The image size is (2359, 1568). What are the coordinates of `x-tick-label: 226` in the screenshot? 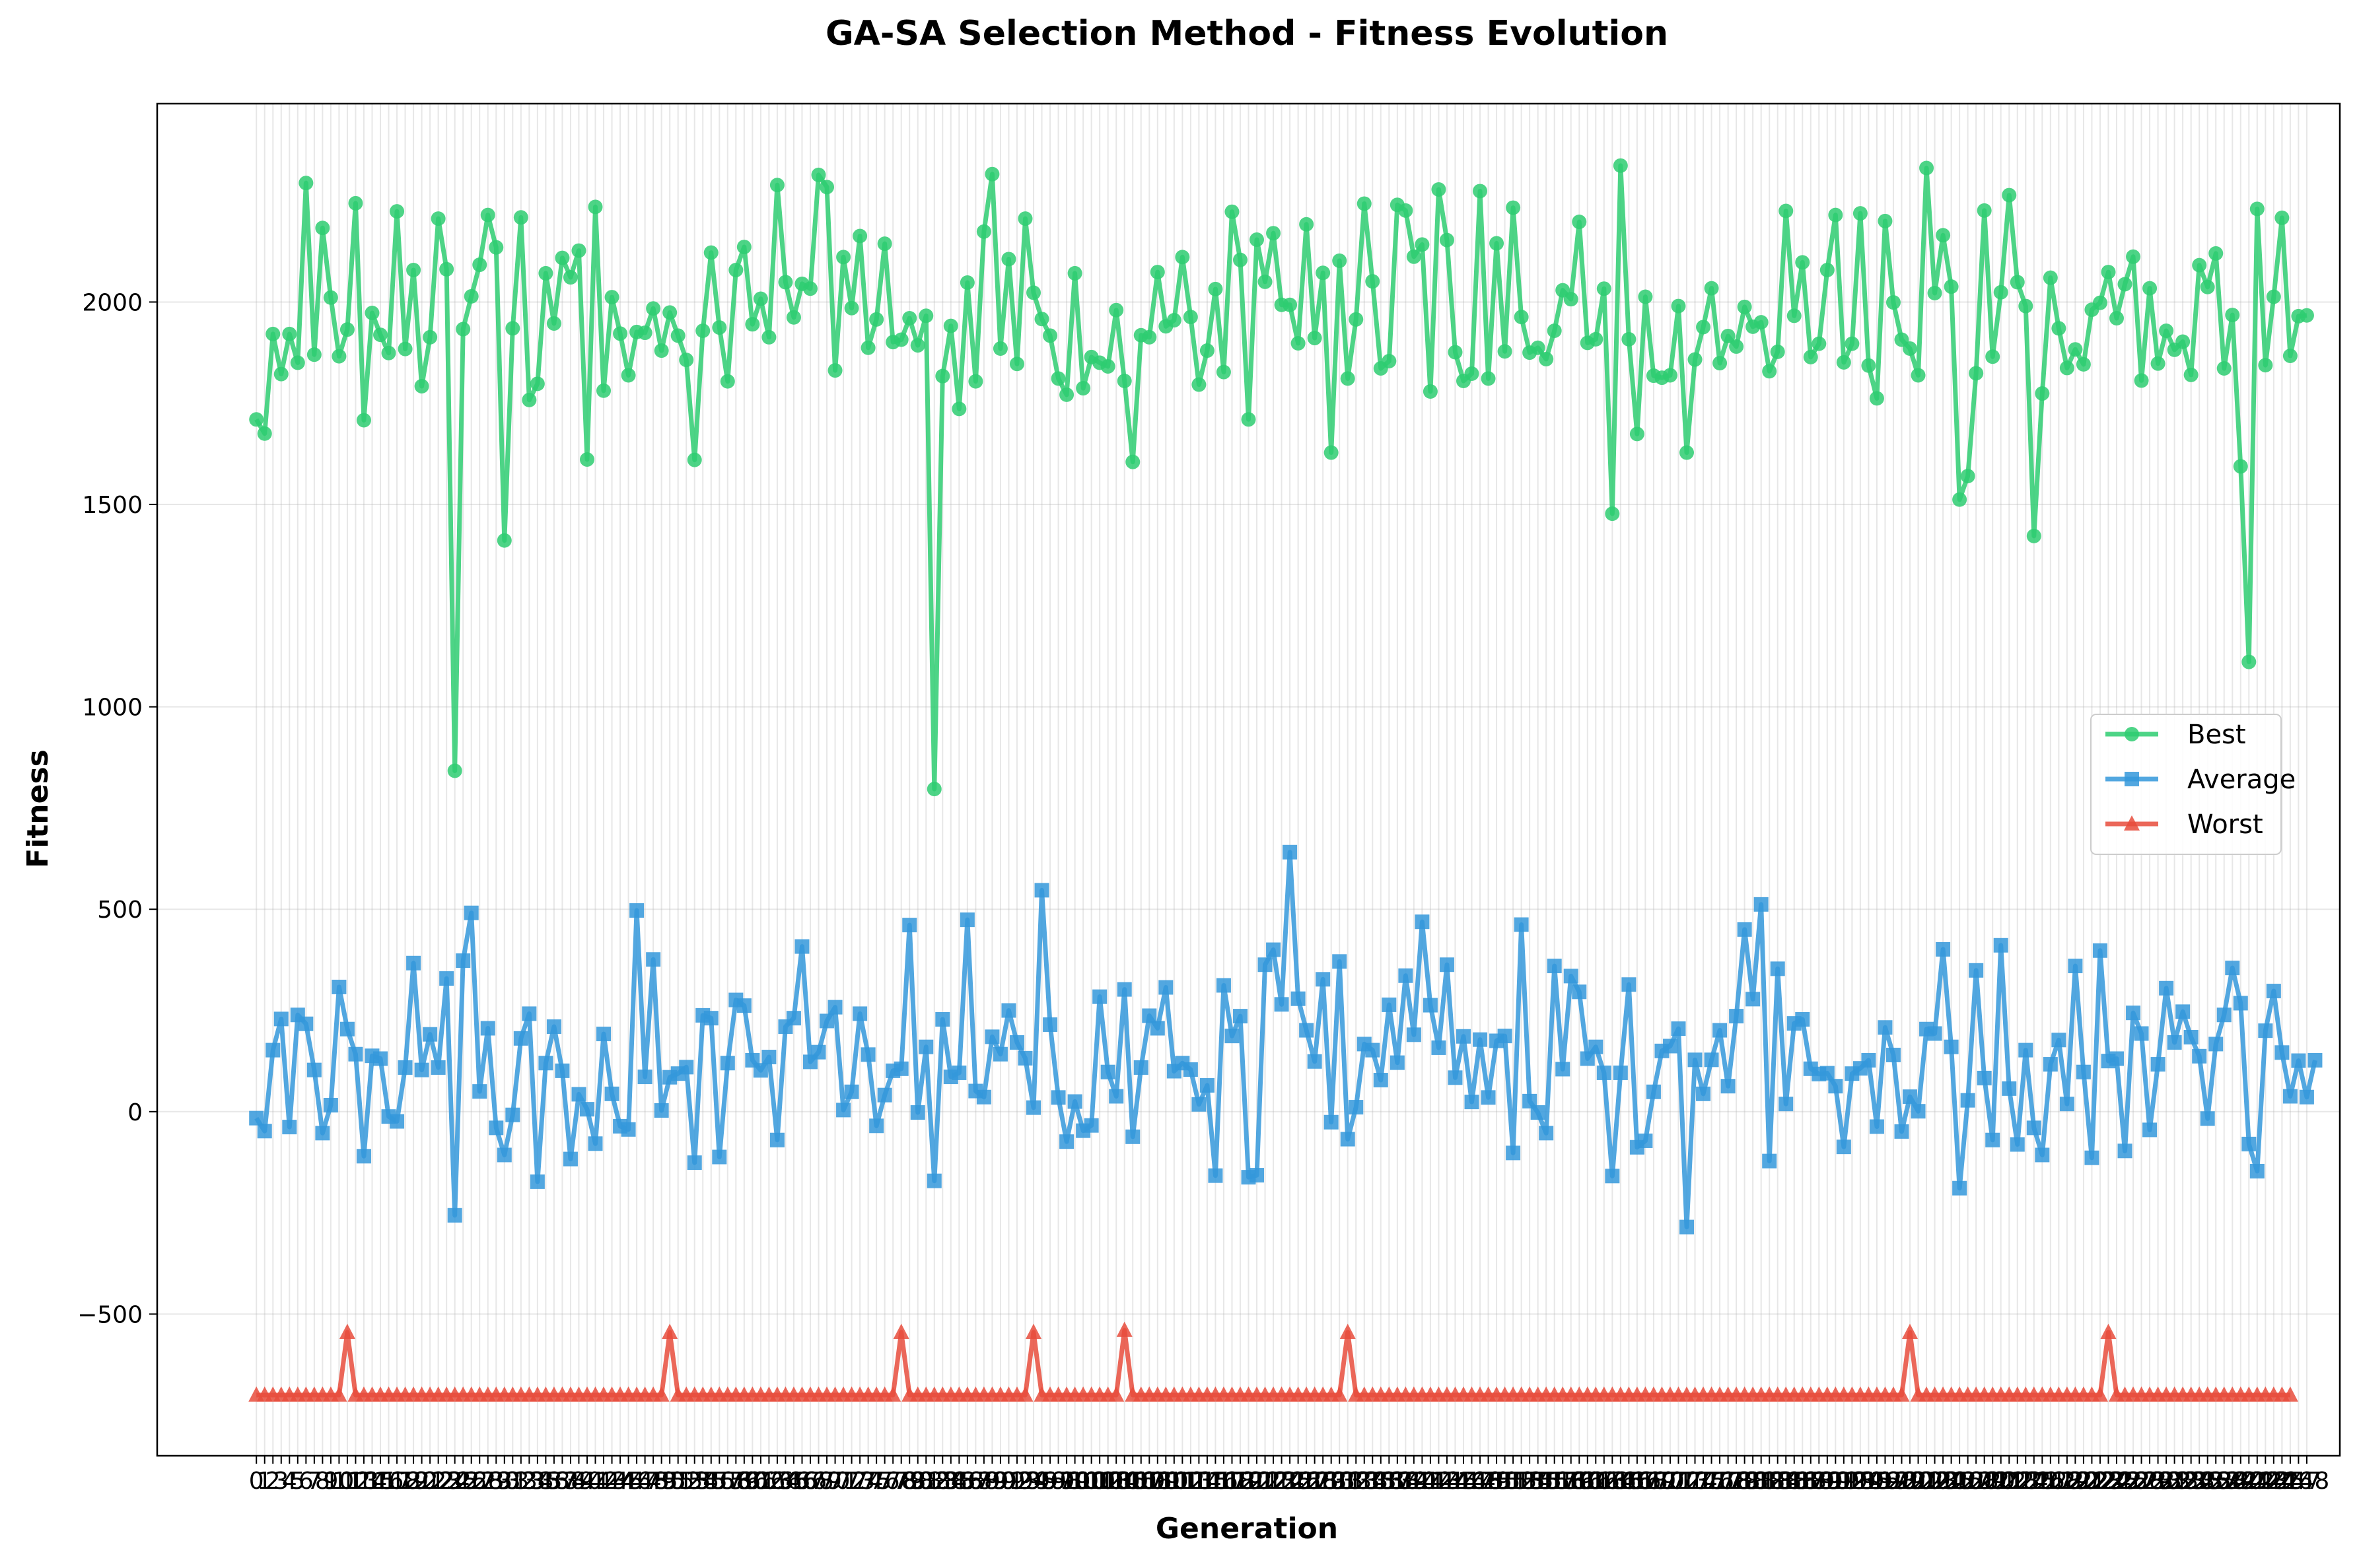 It's located at (2125, 1481).